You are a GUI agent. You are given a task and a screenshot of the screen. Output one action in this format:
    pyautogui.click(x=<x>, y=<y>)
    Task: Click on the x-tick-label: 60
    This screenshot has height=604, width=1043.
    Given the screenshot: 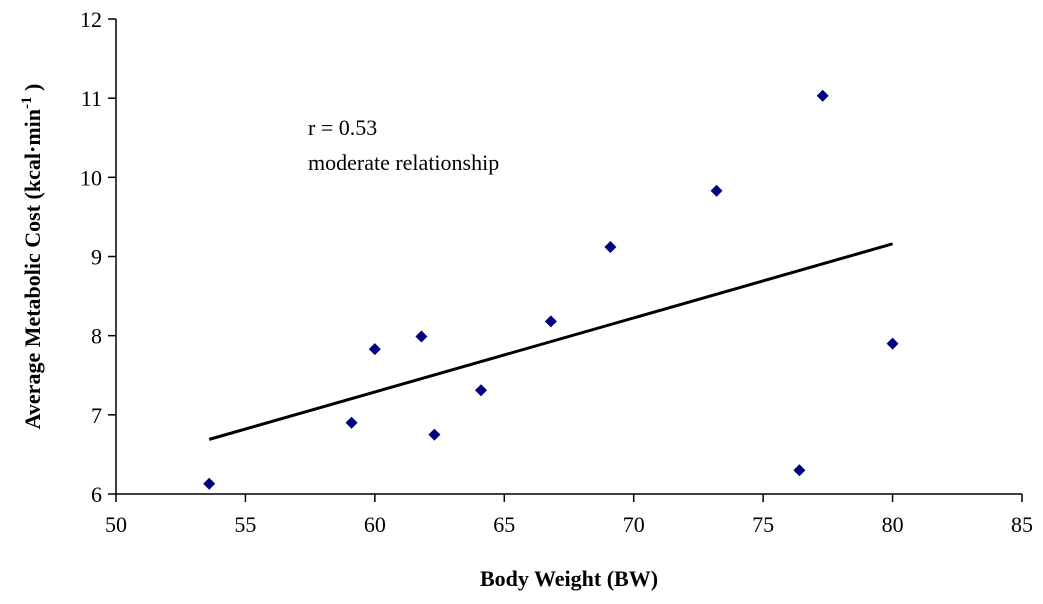 What is the action you would take?
    pyautogui.click(x=375, y=524)
    